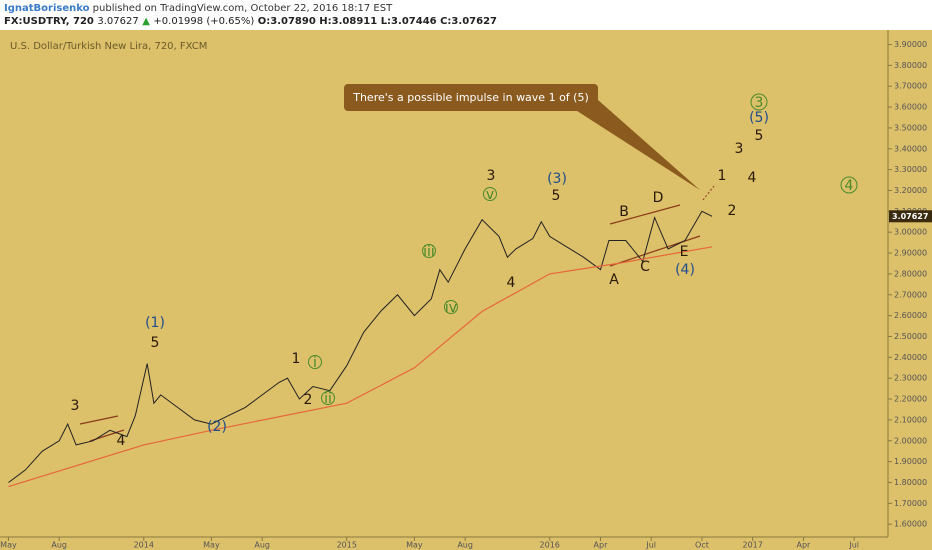 The height and width of the screenshot is (550, 932). Describe the element at coordinates (614, 280) in the screenshot. I see `wave-label: A` at that location.